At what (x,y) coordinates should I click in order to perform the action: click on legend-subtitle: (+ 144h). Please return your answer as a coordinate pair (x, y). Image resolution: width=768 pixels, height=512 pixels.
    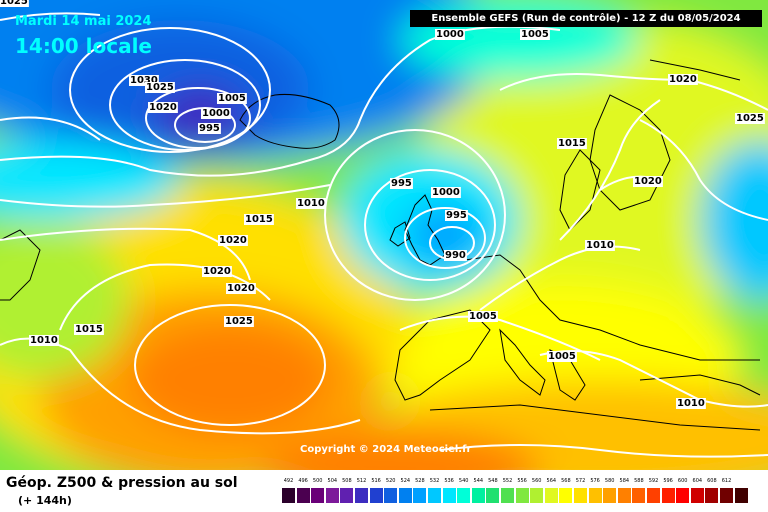
    Looking at the image, I should click on (45, 500).